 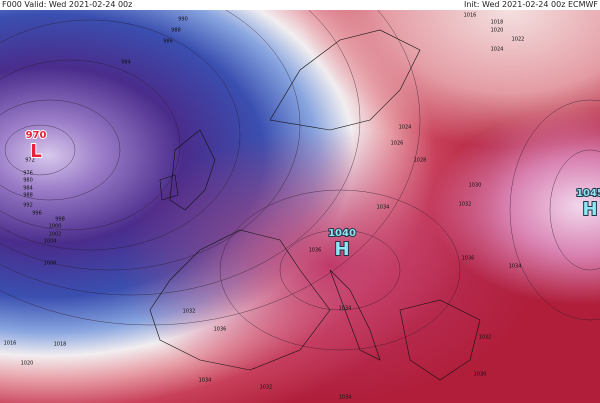 I want to click on isobar-label: 976, so click(x=28, y=174).